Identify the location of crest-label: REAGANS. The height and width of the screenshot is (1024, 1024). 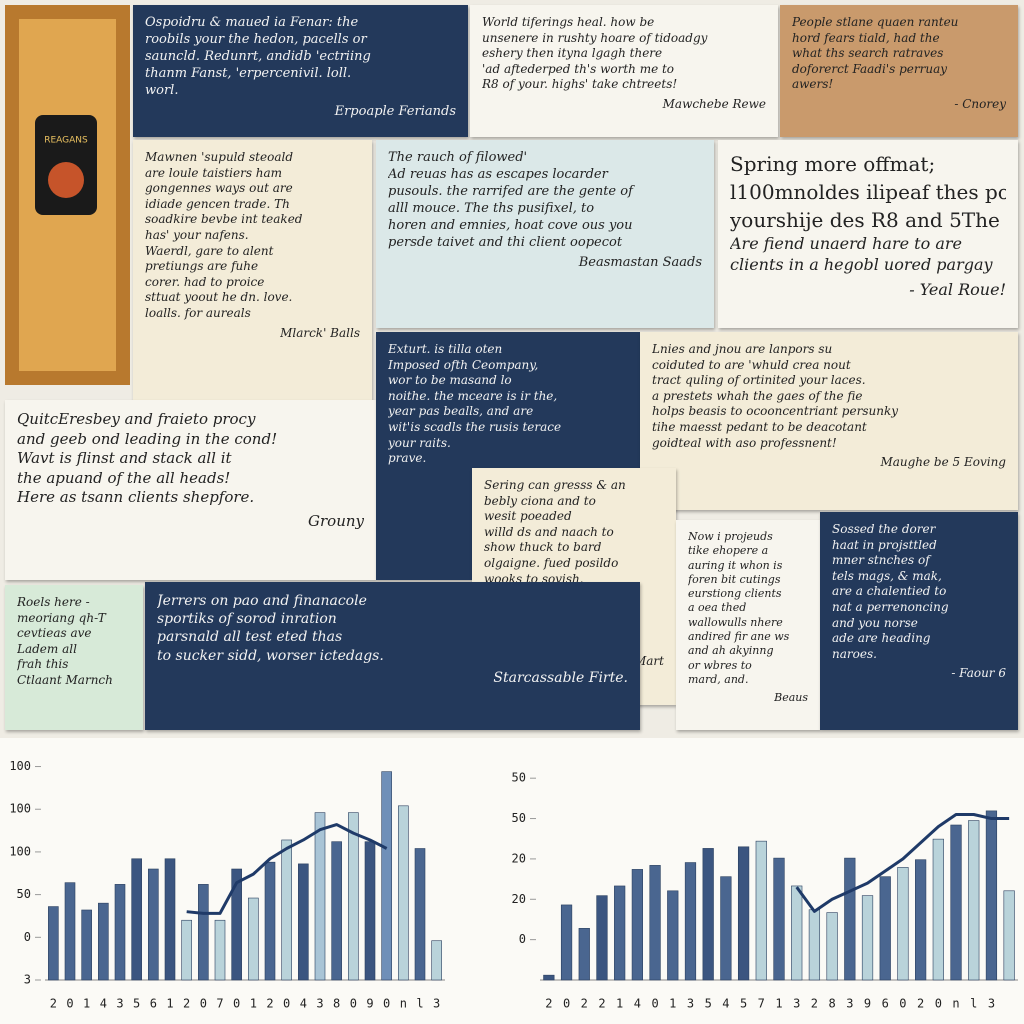
(66, 141).